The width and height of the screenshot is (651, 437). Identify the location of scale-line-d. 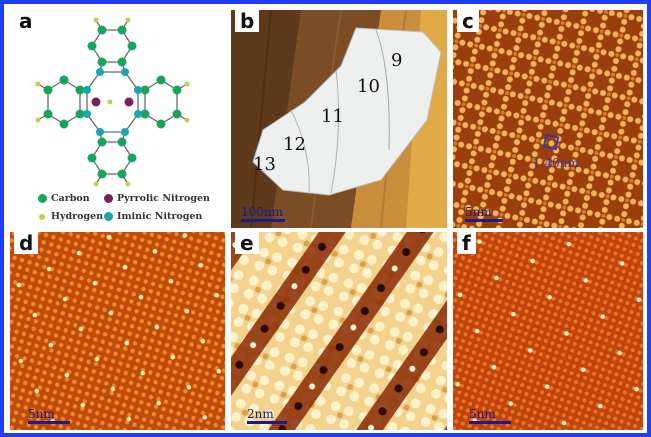
(49, 422).